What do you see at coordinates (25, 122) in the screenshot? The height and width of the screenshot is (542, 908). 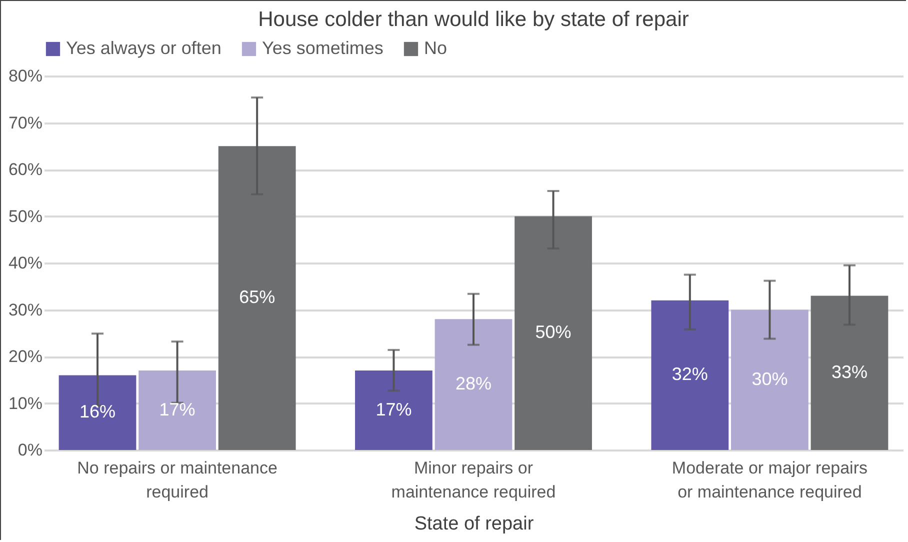 I see `y-tick-label: 70%` at bounding box center [25, 122].